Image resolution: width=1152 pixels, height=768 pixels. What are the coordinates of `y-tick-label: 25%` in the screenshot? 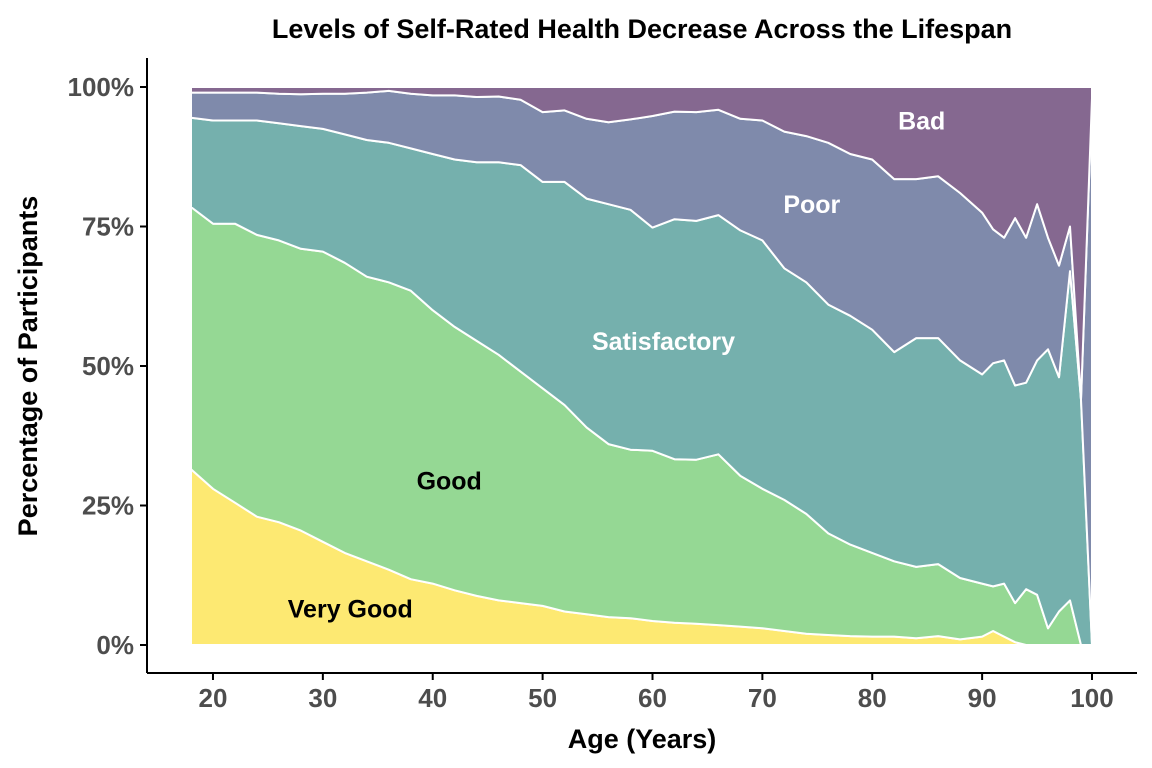 It's located at (108, 506).